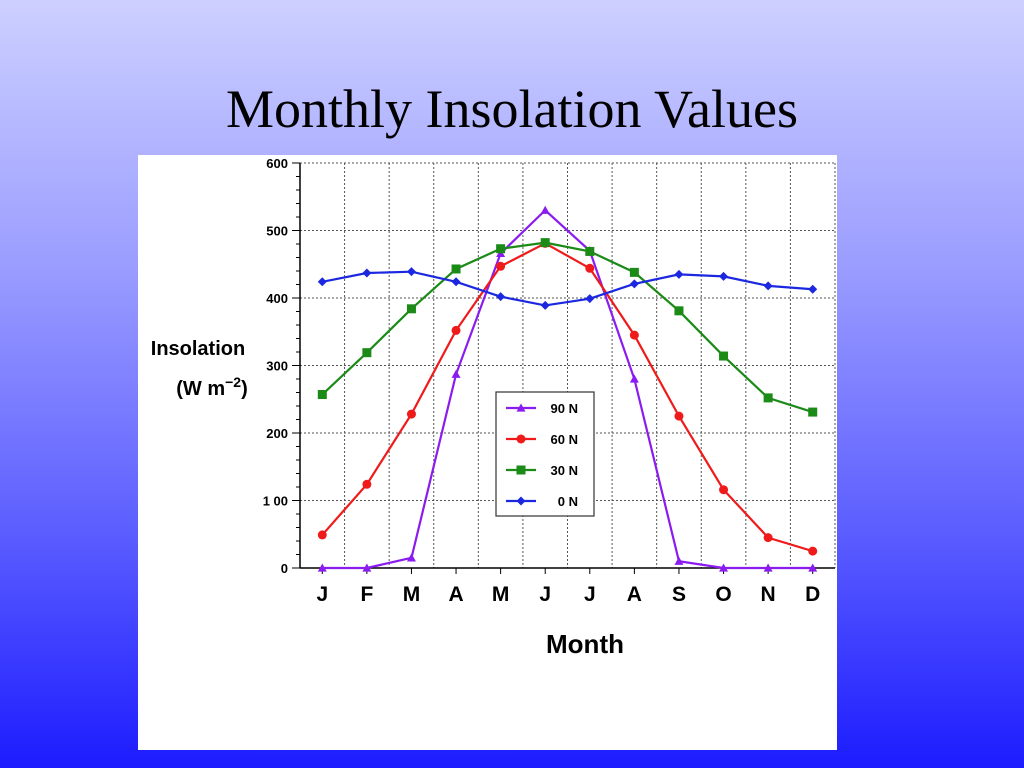  I want to click on legend-box, so click(545, 454).